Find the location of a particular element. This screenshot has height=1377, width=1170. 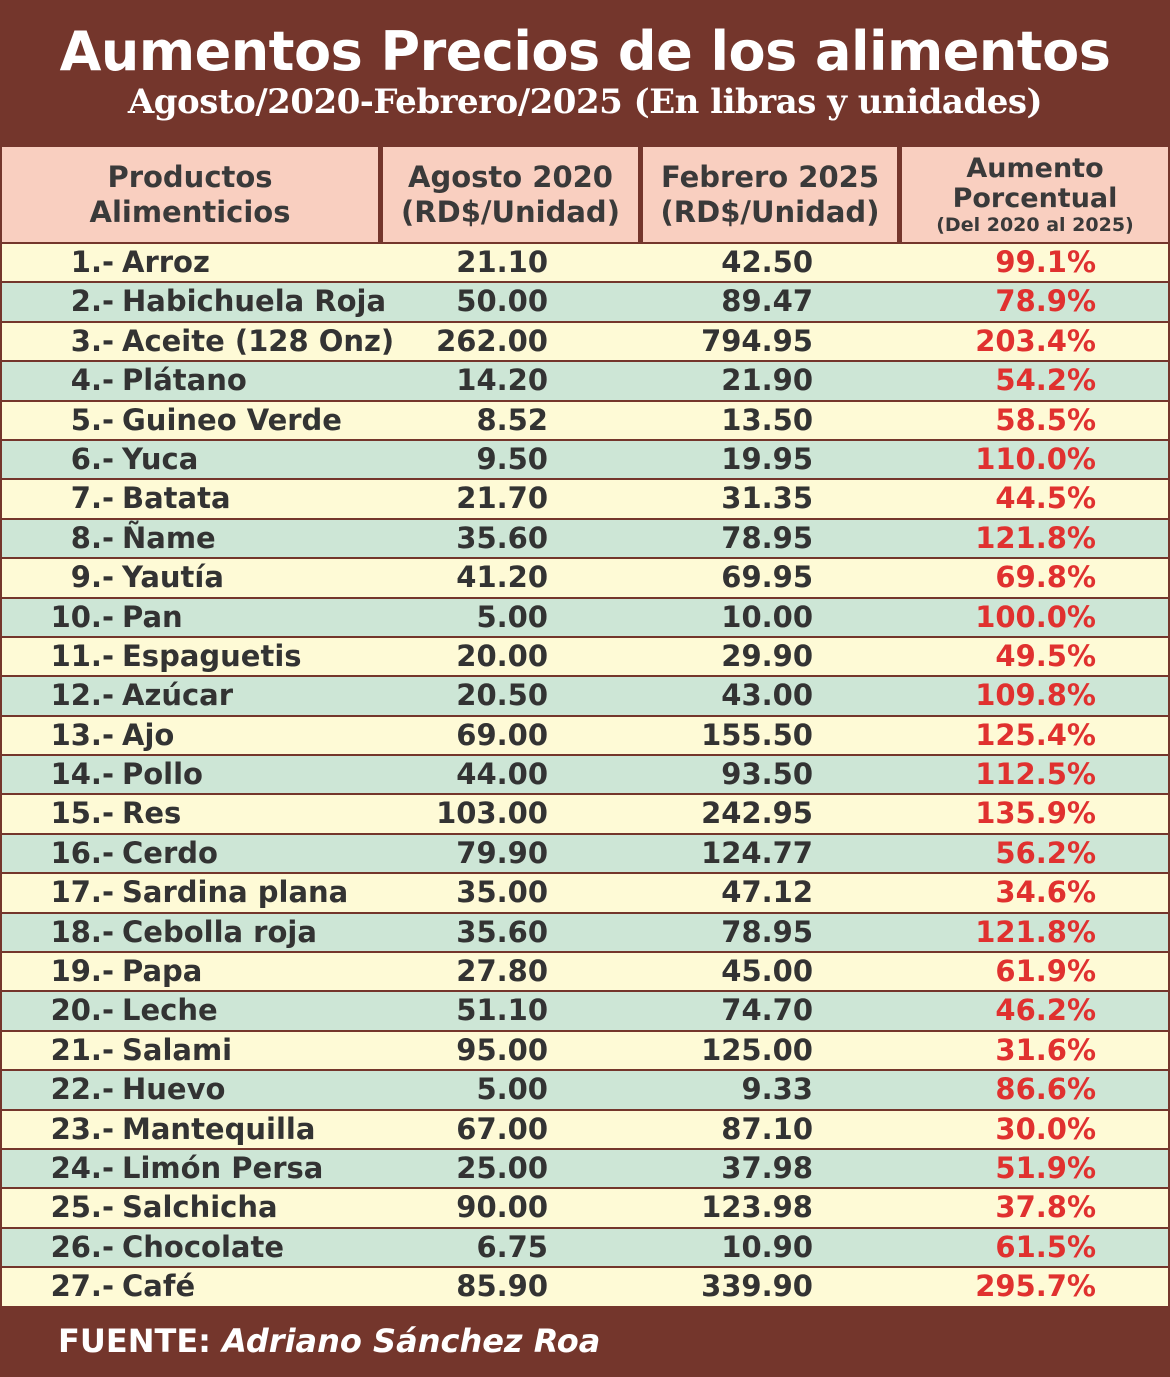

product-name: Chocolate is located at coordinates (203, 1246).